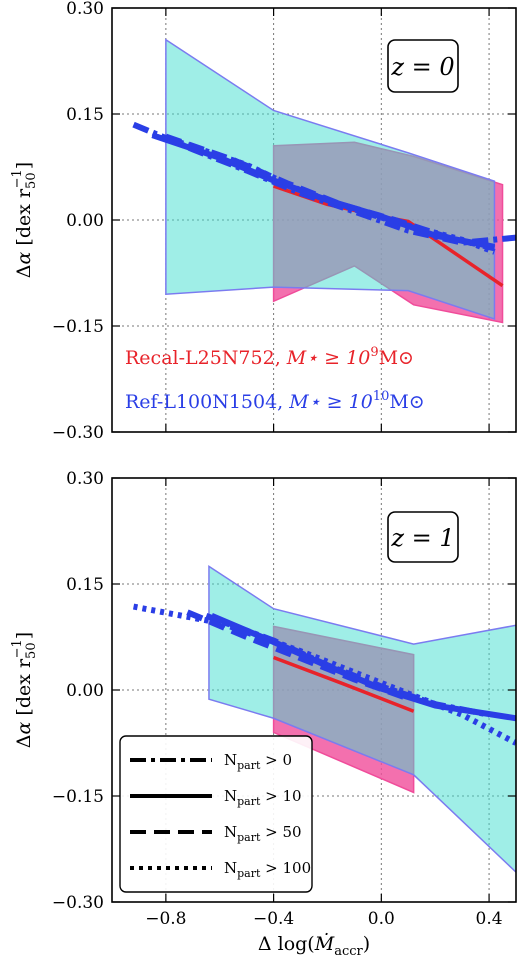  I want to click on annotation-ref: Ref-L100N1504, M⋆ ≥ 1010M⊙, so click(275, 401).